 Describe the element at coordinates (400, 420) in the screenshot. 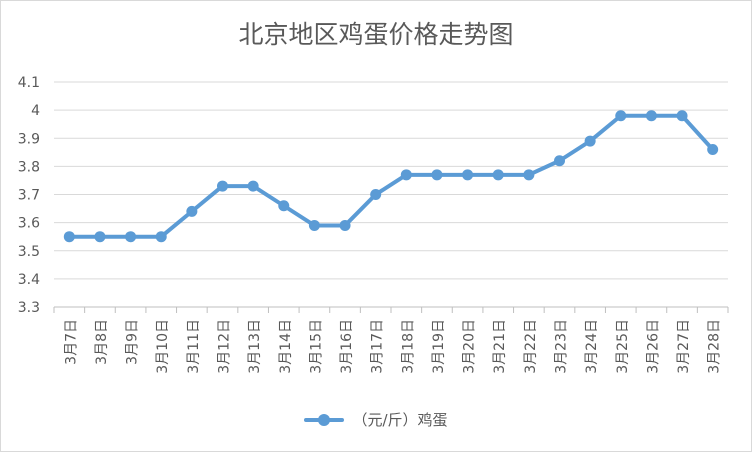

I see `legend-label: （元/斤）鸡蛋` at that location.